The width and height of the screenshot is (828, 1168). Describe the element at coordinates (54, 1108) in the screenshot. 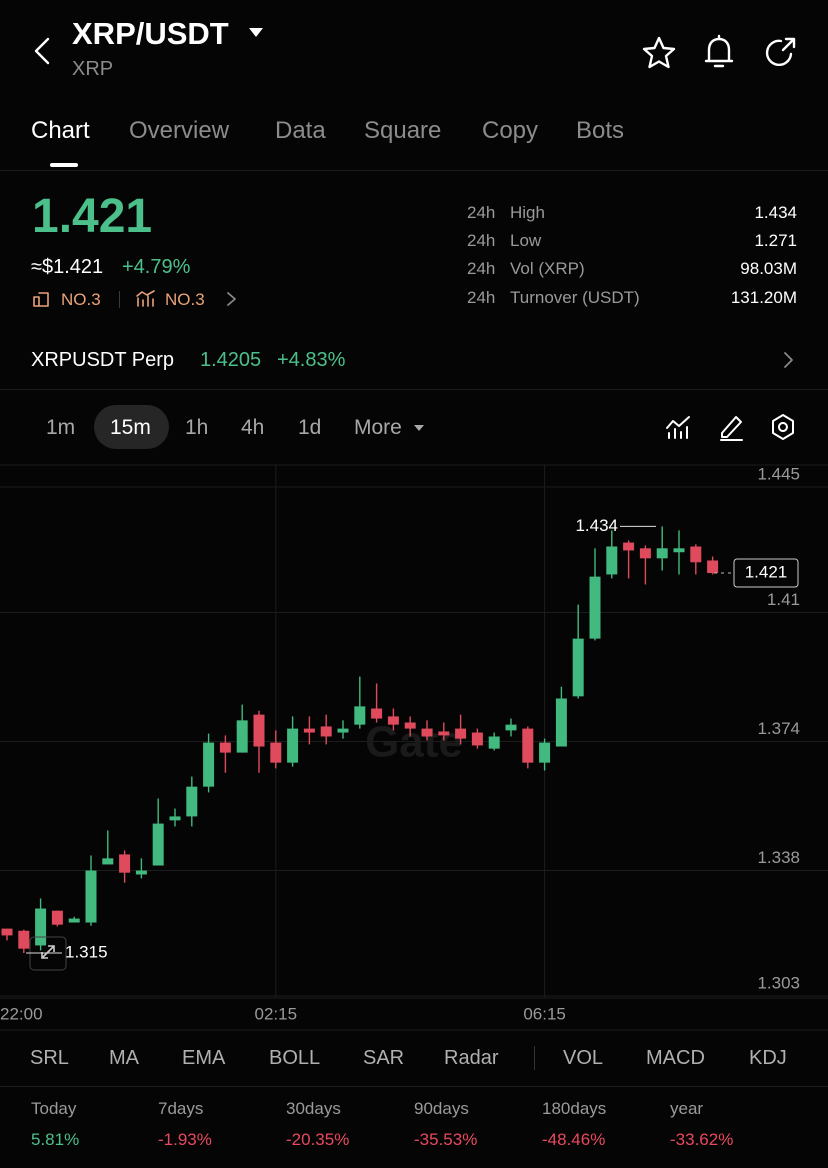

I see `period-label: Today` at that location.